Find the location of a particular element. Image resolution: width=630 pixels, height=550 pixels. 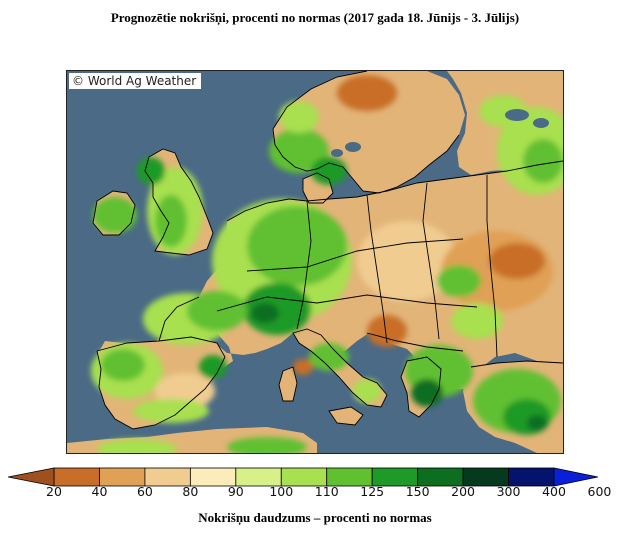

watermark: © World Ag Weather is located at coordinates (135, 81).